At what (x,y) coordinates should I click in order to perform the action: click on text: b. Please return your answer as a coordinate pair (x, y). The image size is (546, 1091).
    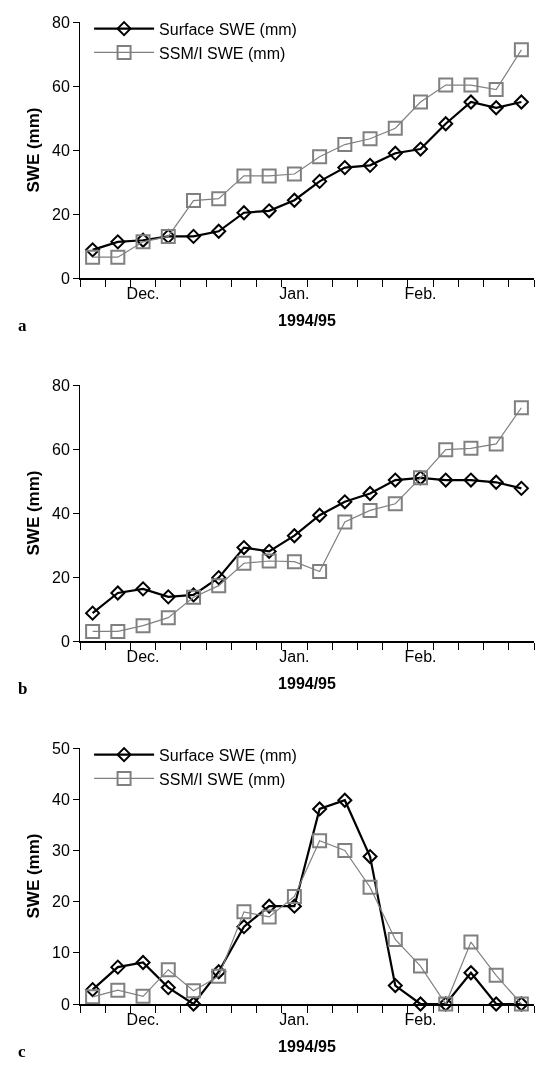
    Looking at the image, I should click on (23, 688).